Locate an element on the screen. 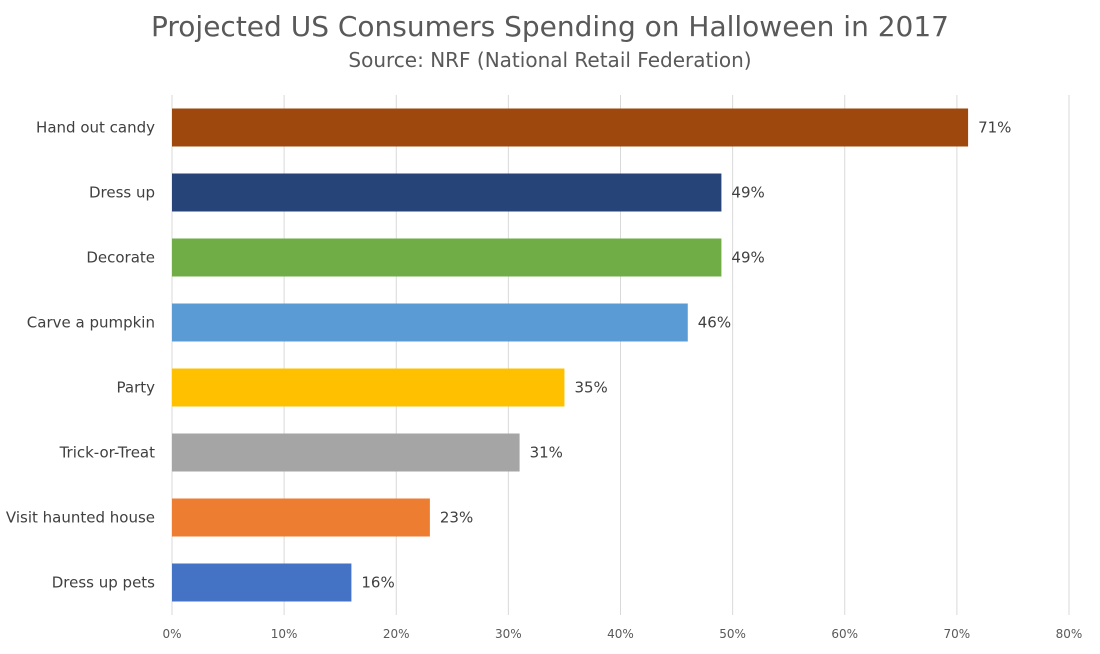  category-label: Dress up is located at coordinates (122, 193).